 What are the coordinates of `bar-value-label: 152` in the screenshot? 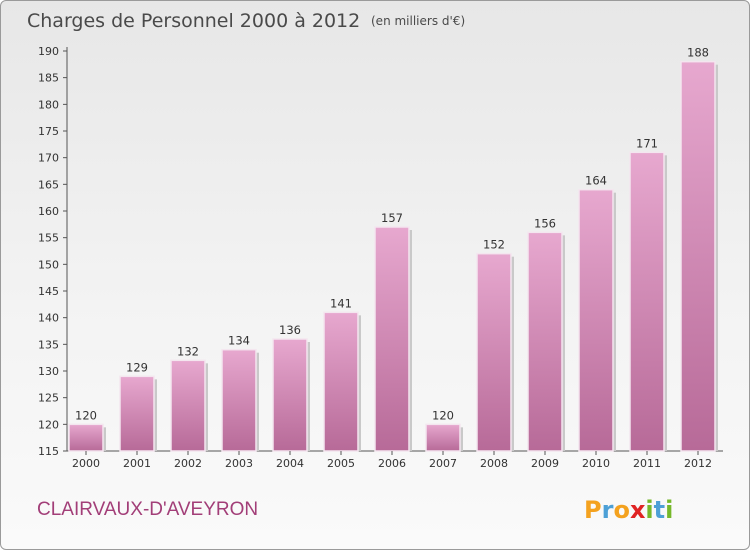 It's located at (494, 245).